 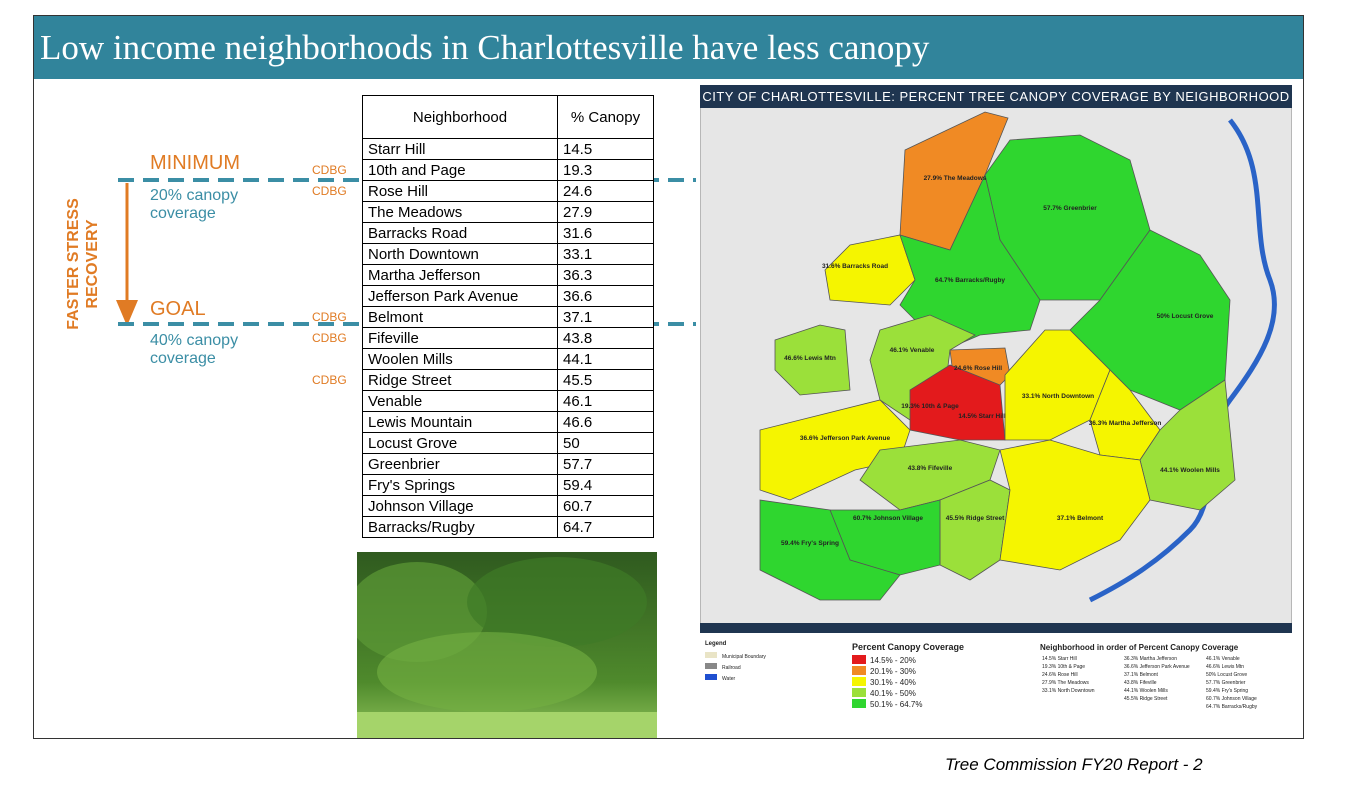 What do you see at coordinates (1157, 667) in the screenshot?
I see `order-item: 36.6% Jefferson Park Avenue` at bounding box center [1157, 667].